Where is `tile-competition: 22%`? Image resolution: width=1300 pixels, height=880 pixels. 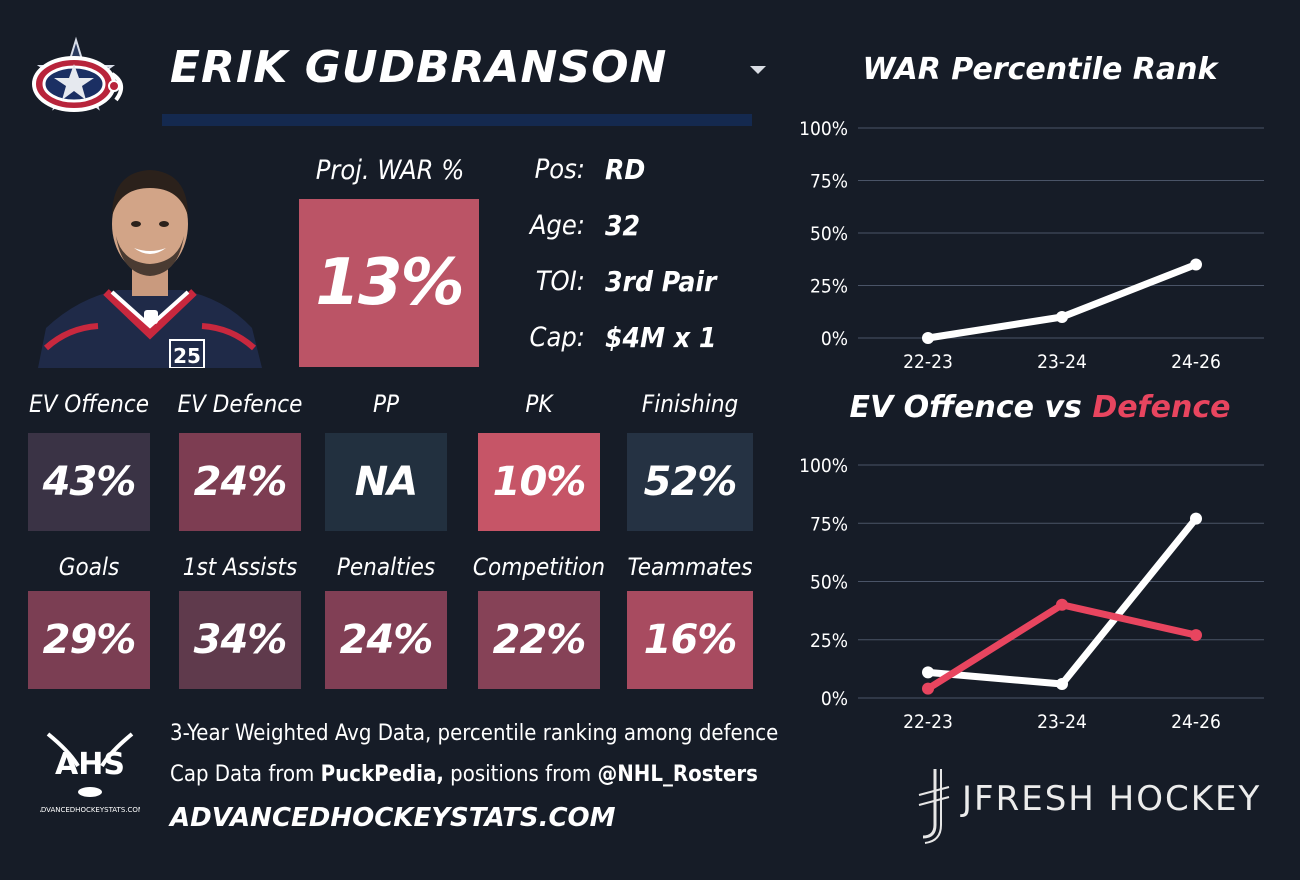
tile-competition: 22% is located at coordinates (539, 640).